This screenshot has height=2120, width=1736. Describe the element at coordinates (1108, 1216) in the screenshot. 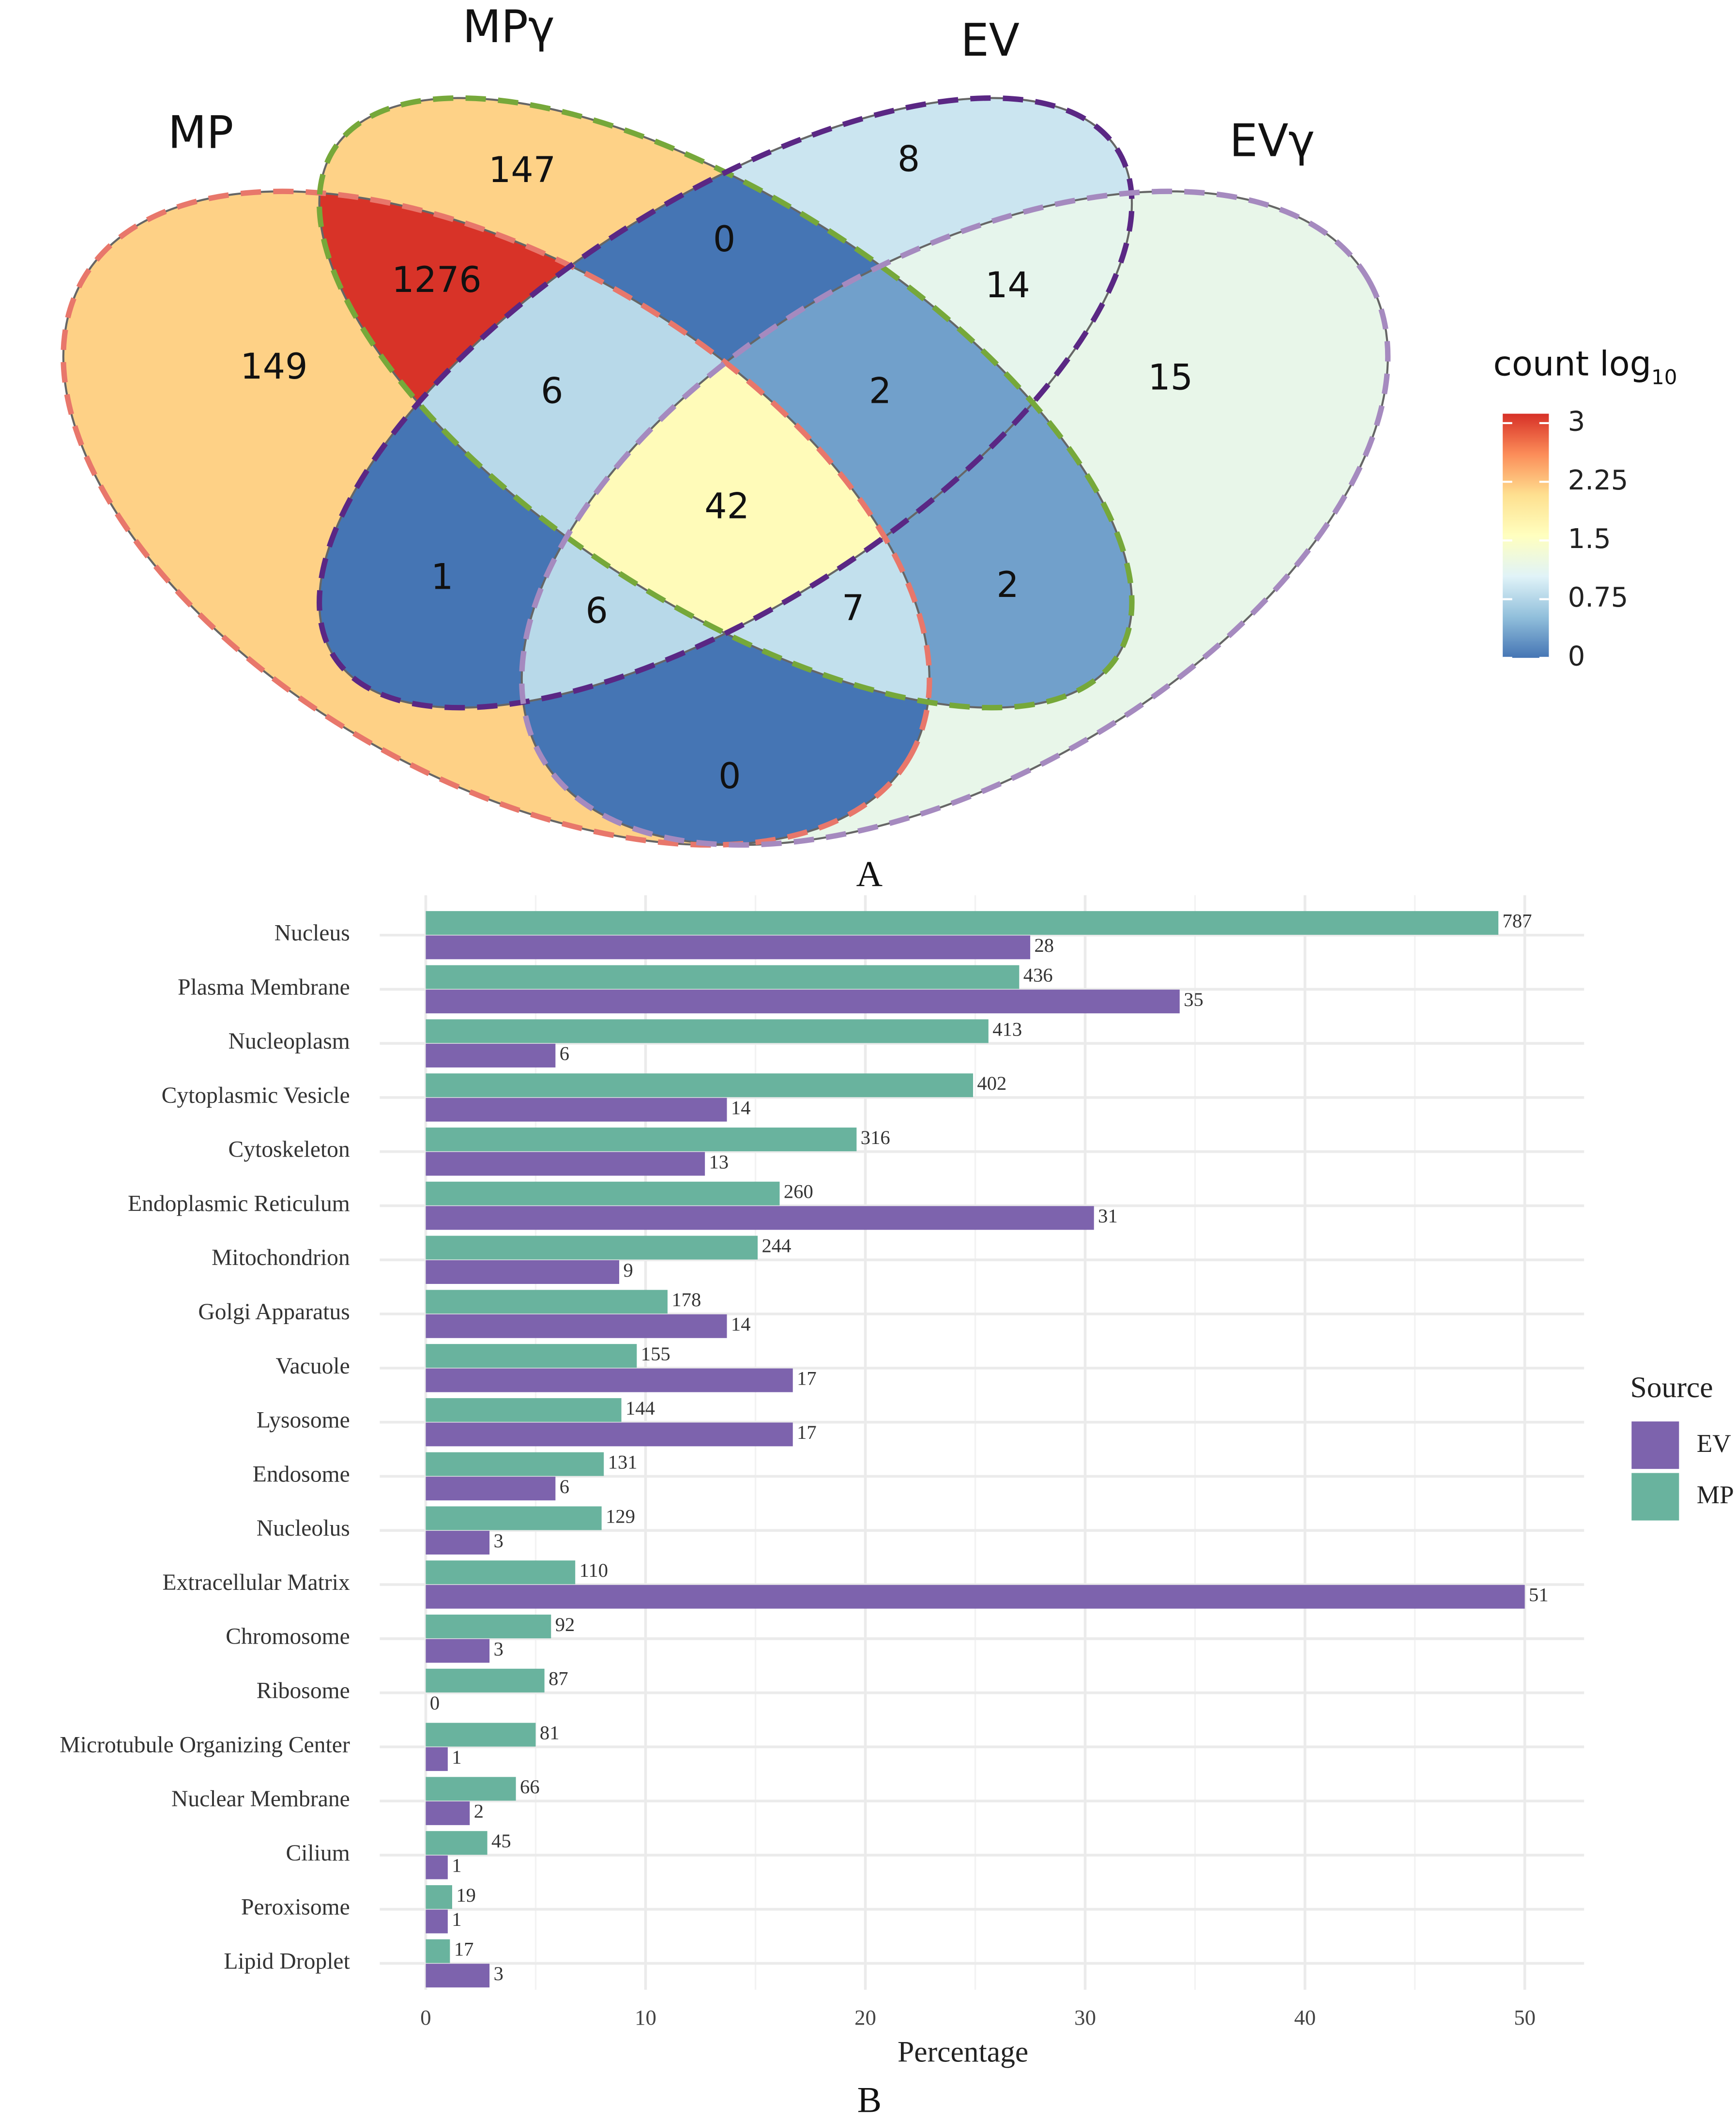

I see `count-label: 31` at that location.